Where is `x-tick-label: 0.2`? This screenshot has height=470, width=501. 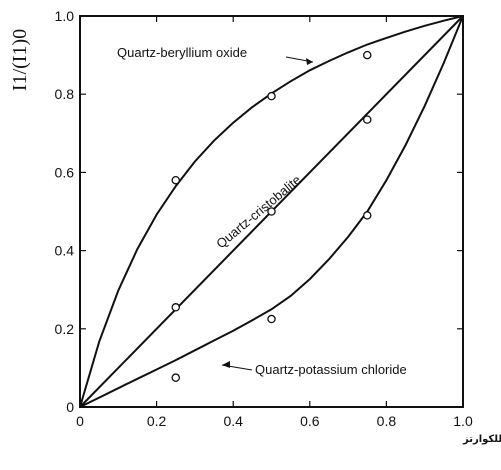 x-tick-label: 0.2 is located at coordinates (157, 421).